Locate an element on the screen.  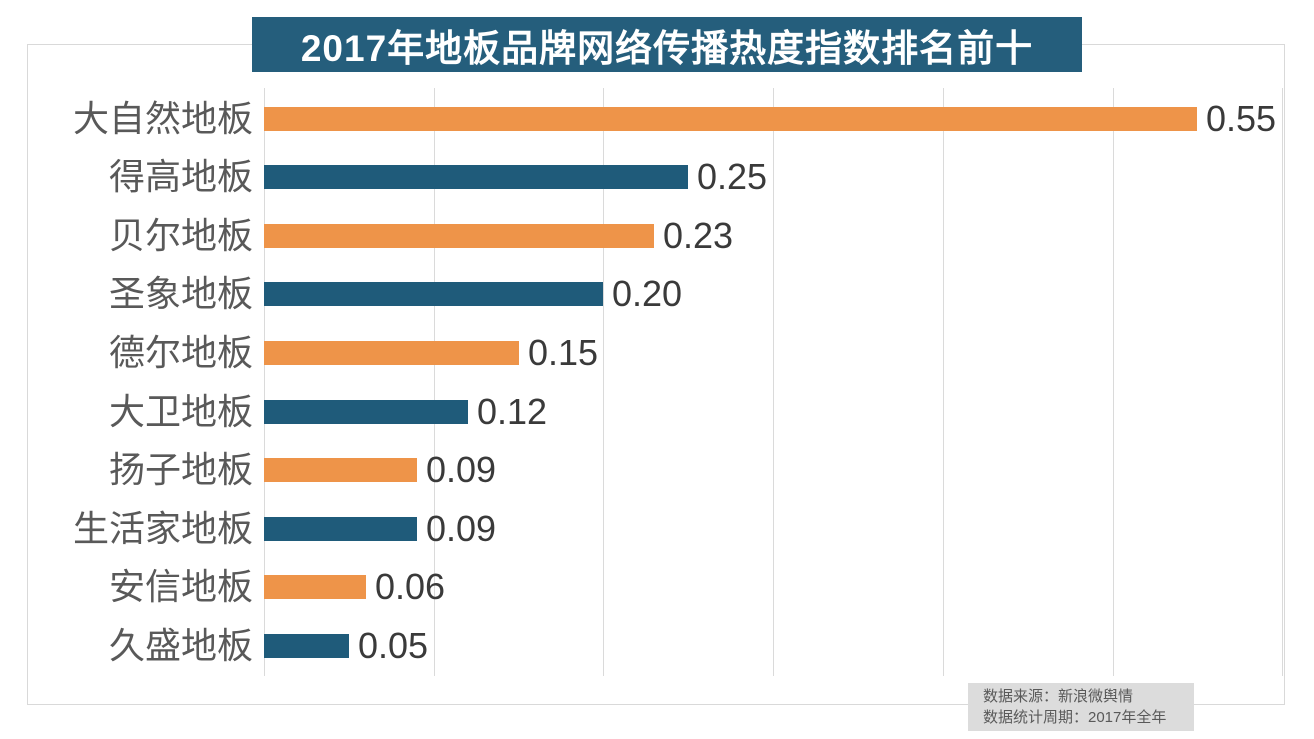
bar-贝尔地板 is located at coordinates (459, 236).